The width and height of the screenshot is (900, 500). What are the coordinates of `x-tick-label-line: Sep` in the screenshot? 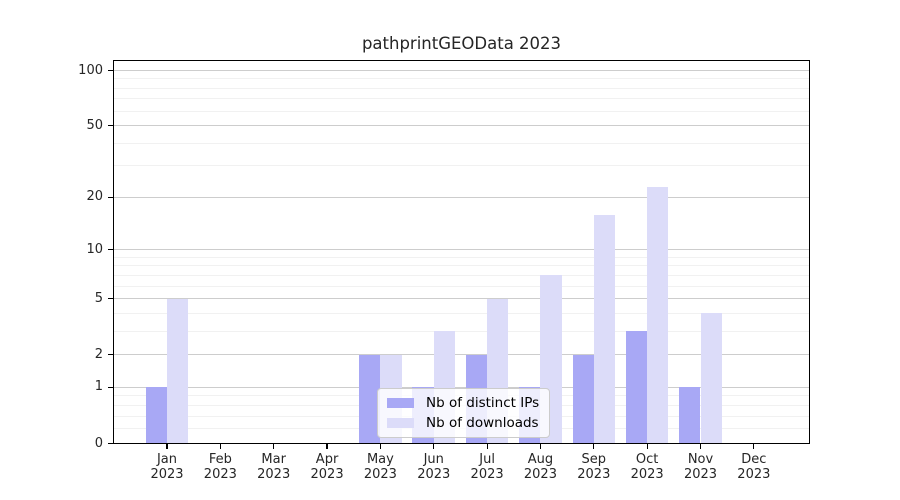 It's located at (594, 459).